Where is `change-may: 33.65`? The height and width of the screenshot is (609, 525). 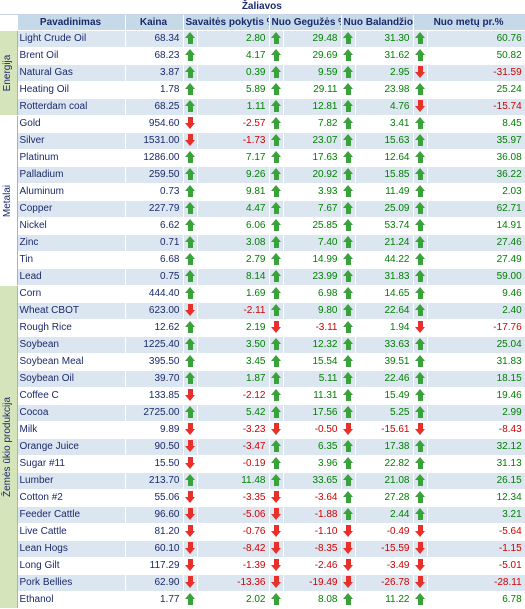 change-may: 33.65 is located at coordinates (312, 481).